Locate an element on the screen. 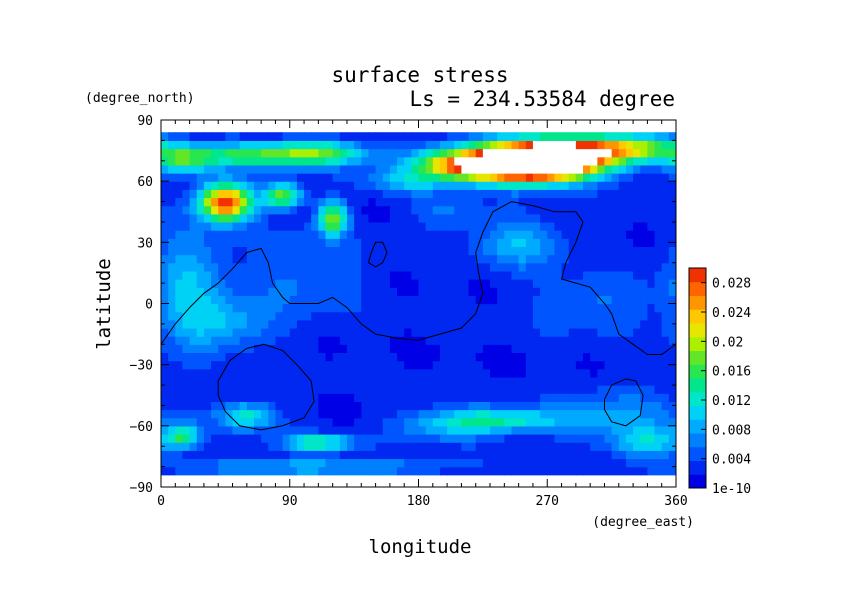  y-units-label: (degree_north) is located at coordinates (140, 98).